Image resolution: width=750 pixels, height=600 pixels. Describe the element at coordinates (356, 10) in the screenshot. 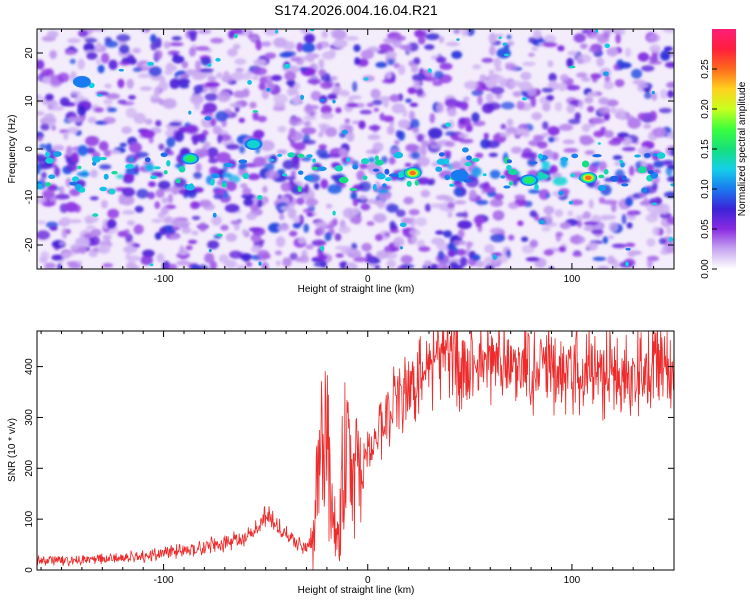

I see `chart-title: S174.2026.004.16.04.R21` at that location.